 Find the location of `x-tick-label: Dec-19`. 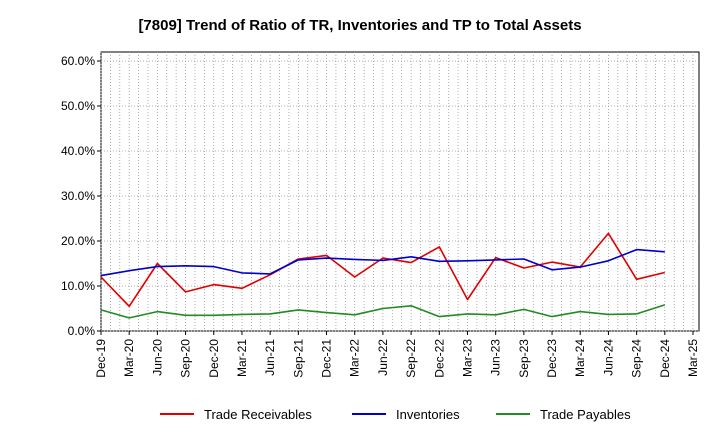

x-tick-label: Dec-19 is located at coordinates (101, 358).